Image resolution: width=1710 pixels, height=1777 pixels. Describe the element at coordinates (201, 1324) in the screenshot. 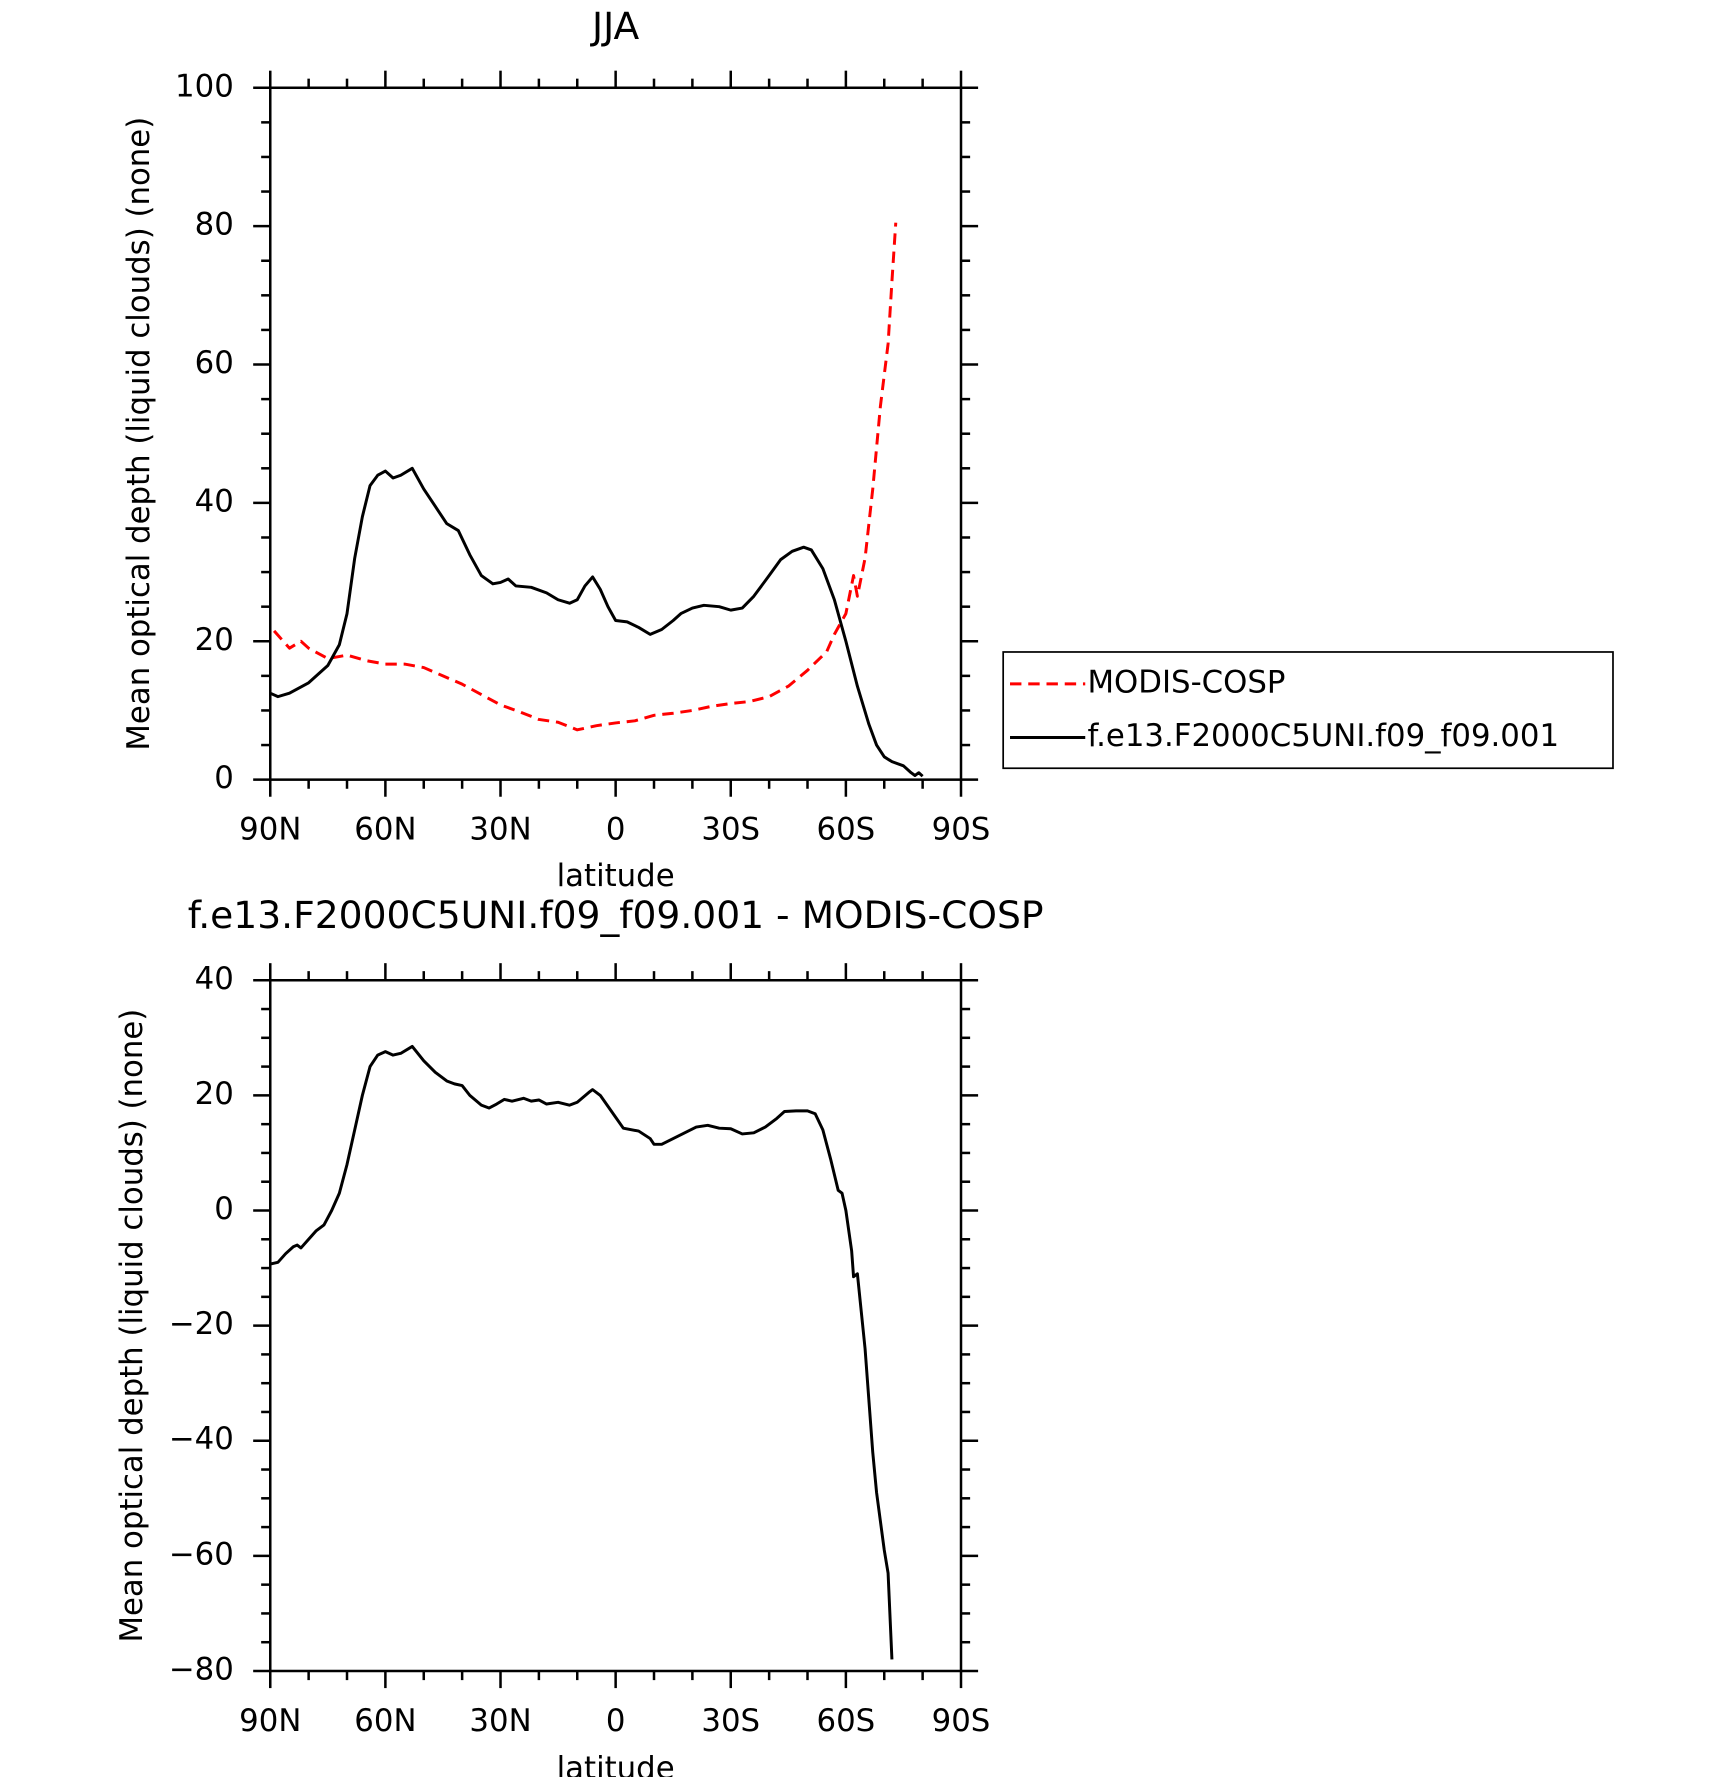

I see `y-tick-label: −20` at that location.